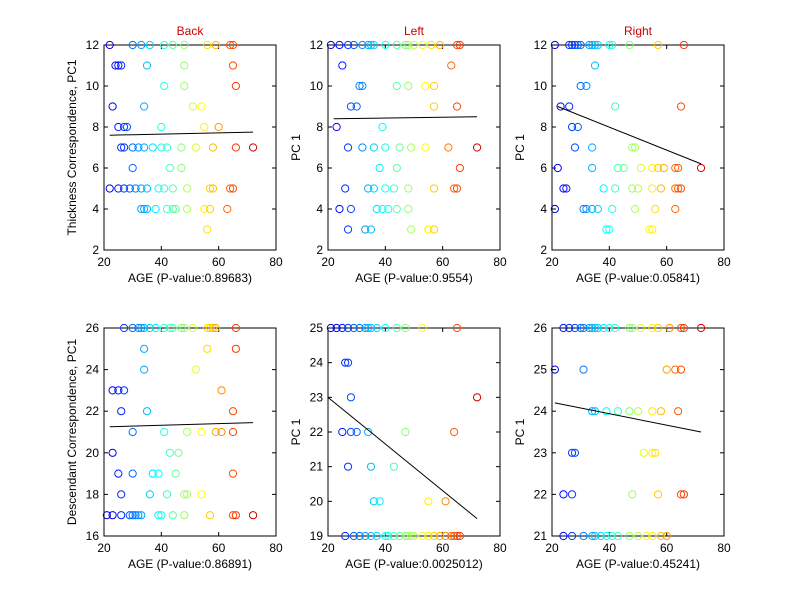 The width and height of the screenshot is (800, 600). I want to click on y-tick-label: 6, so click(543, 168).